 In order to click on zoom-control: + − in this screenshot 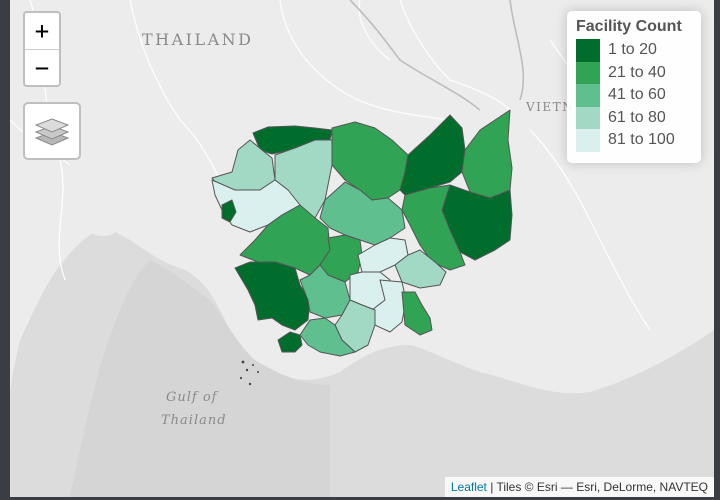, I will do `click(42, 49)`.